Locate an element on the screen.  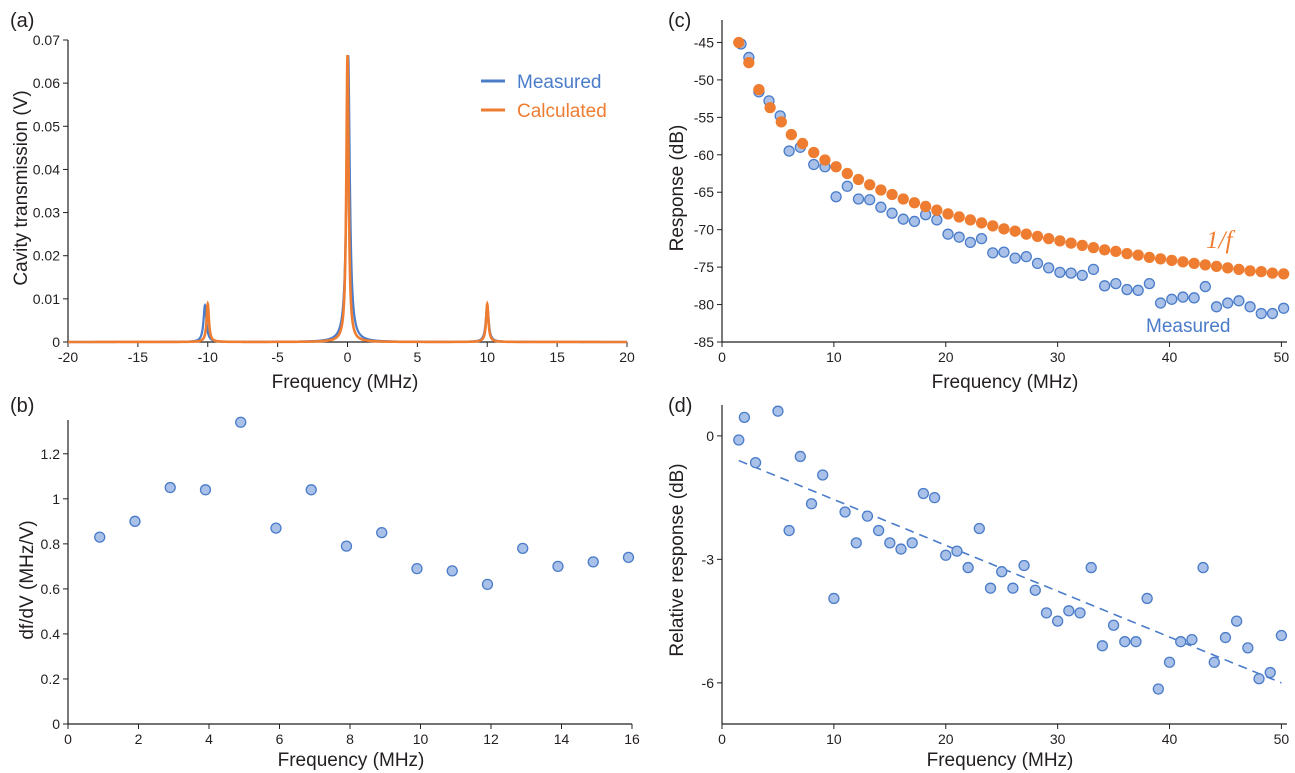
panel-a-y-tick-label: 0.04 is located at coordinates (46, 169).